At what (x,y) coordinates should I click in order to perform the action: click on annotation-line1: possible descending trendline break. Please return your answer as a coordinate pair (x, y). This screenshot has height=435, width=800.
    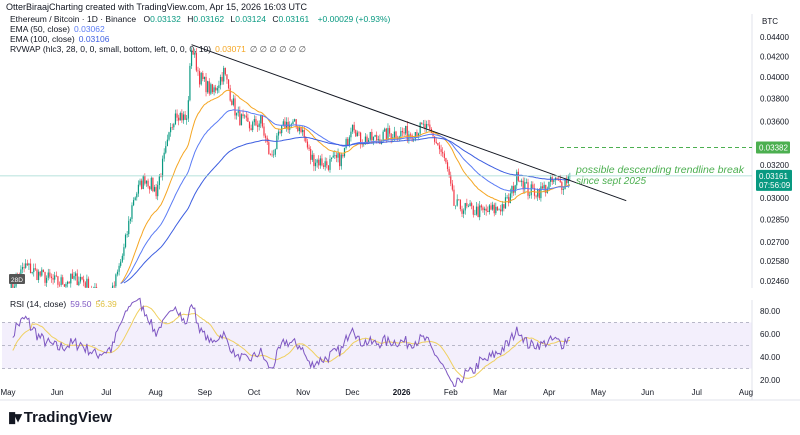
    Looking at the image, I should click on (660, 170).